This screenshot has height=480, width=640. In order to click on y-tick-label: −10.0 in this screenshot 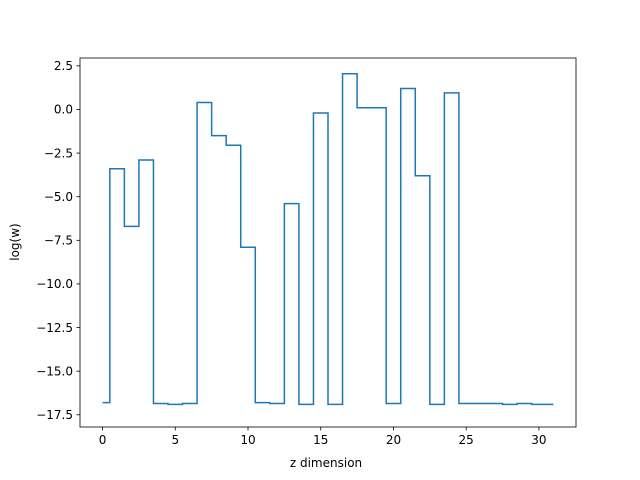, I will do `click(54, 284)`.